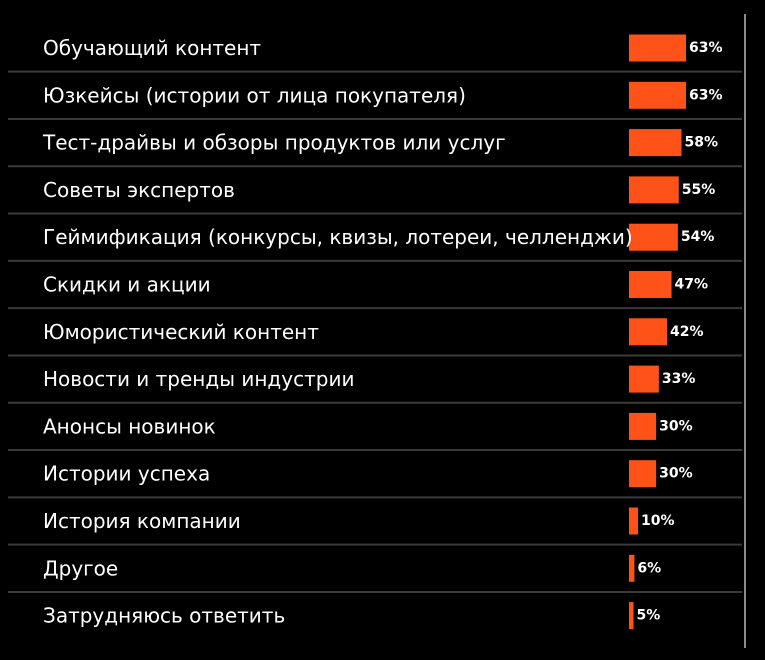 The image size is (765, 660). I want to click on category-label: Другое, so click(80, 568).